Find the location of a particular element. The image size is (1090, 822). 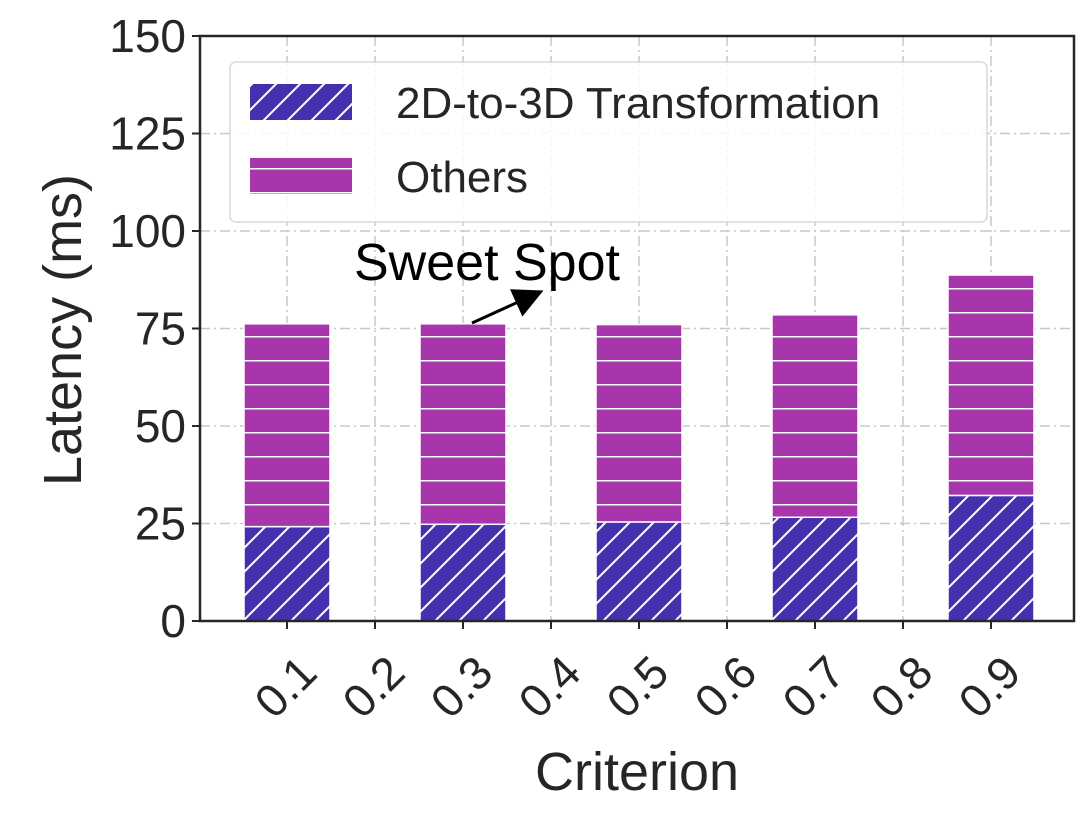

x-tick-label: 0.5 is located at coordinates (637, 687).